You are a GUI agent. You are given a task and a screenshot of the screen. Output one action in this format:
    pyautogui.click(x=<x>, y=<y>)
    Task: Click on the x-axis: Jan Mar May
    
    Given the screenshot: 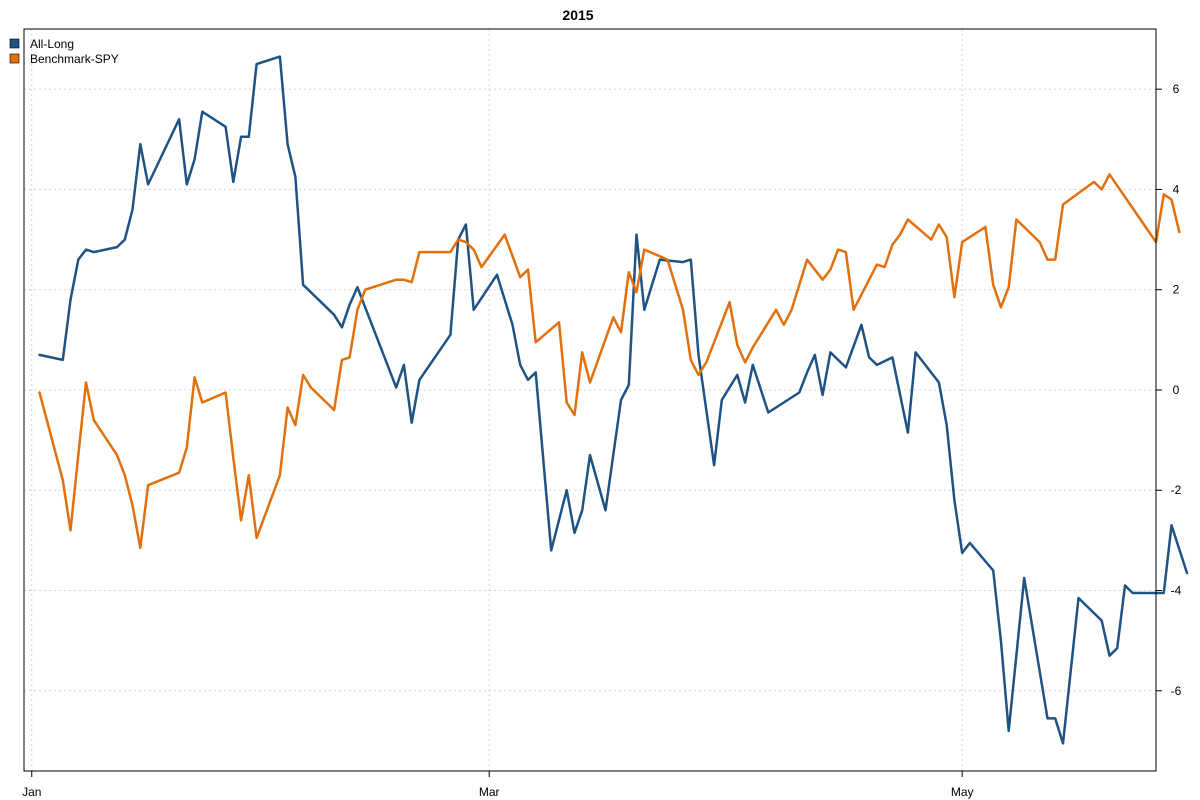 What is the action you would take?
    pyautogui.click(x=498, y=785)
    